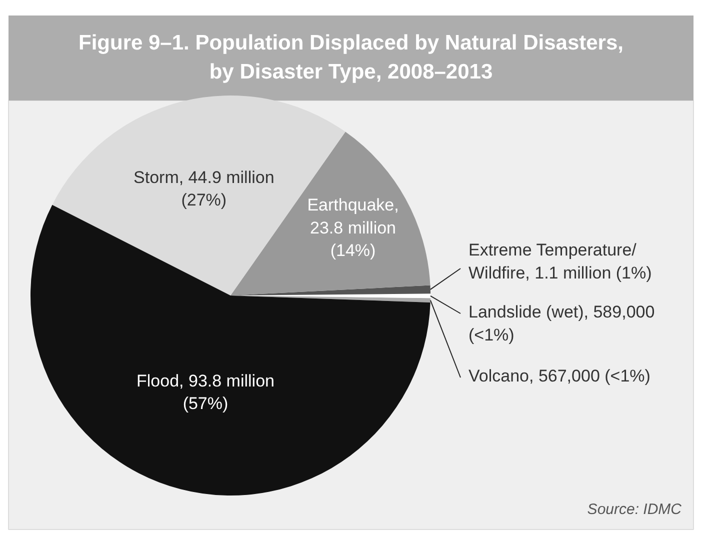 This screenshot has height=537, width=701. I want to click on source-note: Source: IDMC, so click(634, 509).